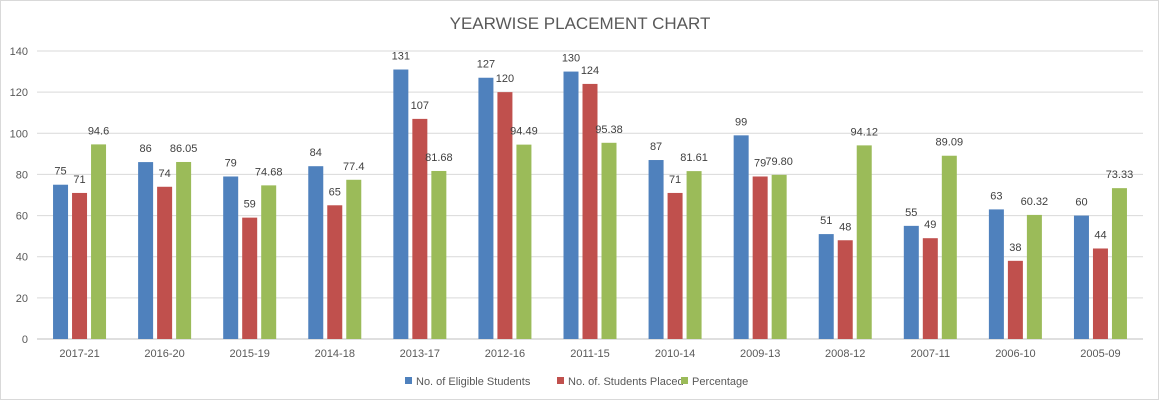  I want to click on data-label: 79, so click(231, 163).